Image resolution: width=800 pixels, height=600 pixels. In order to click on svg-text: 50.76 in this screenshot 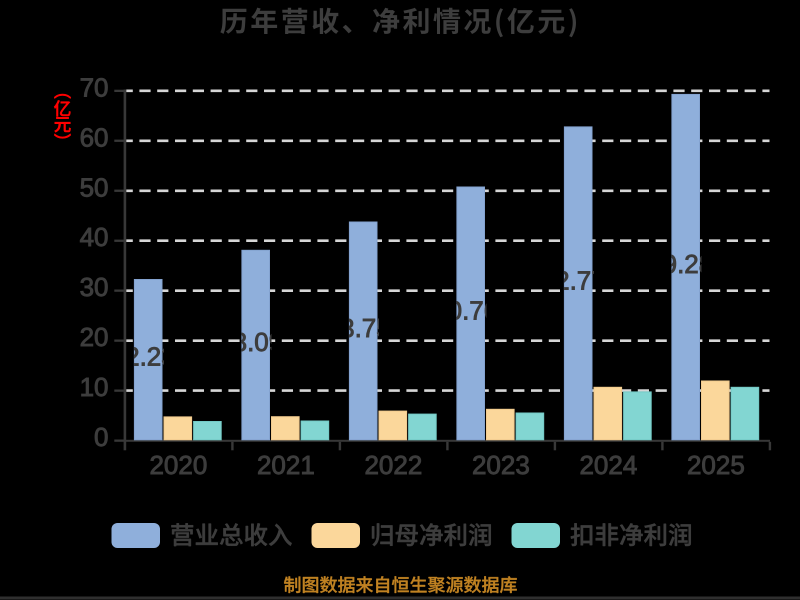, I will do `click(465, 310)`.